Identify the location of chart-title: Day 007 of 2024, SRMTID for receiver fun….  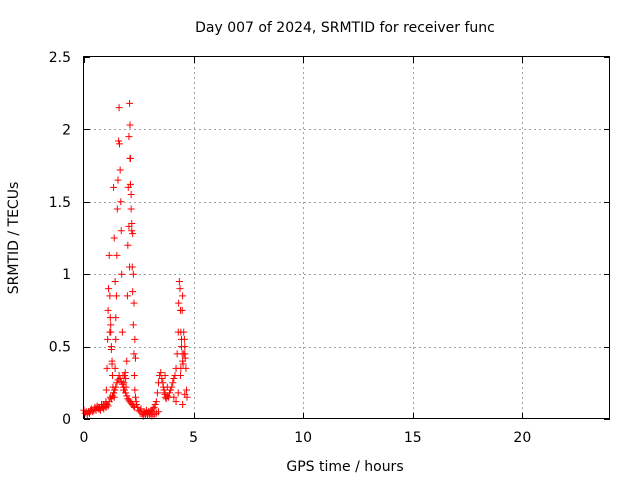
(345, 28).